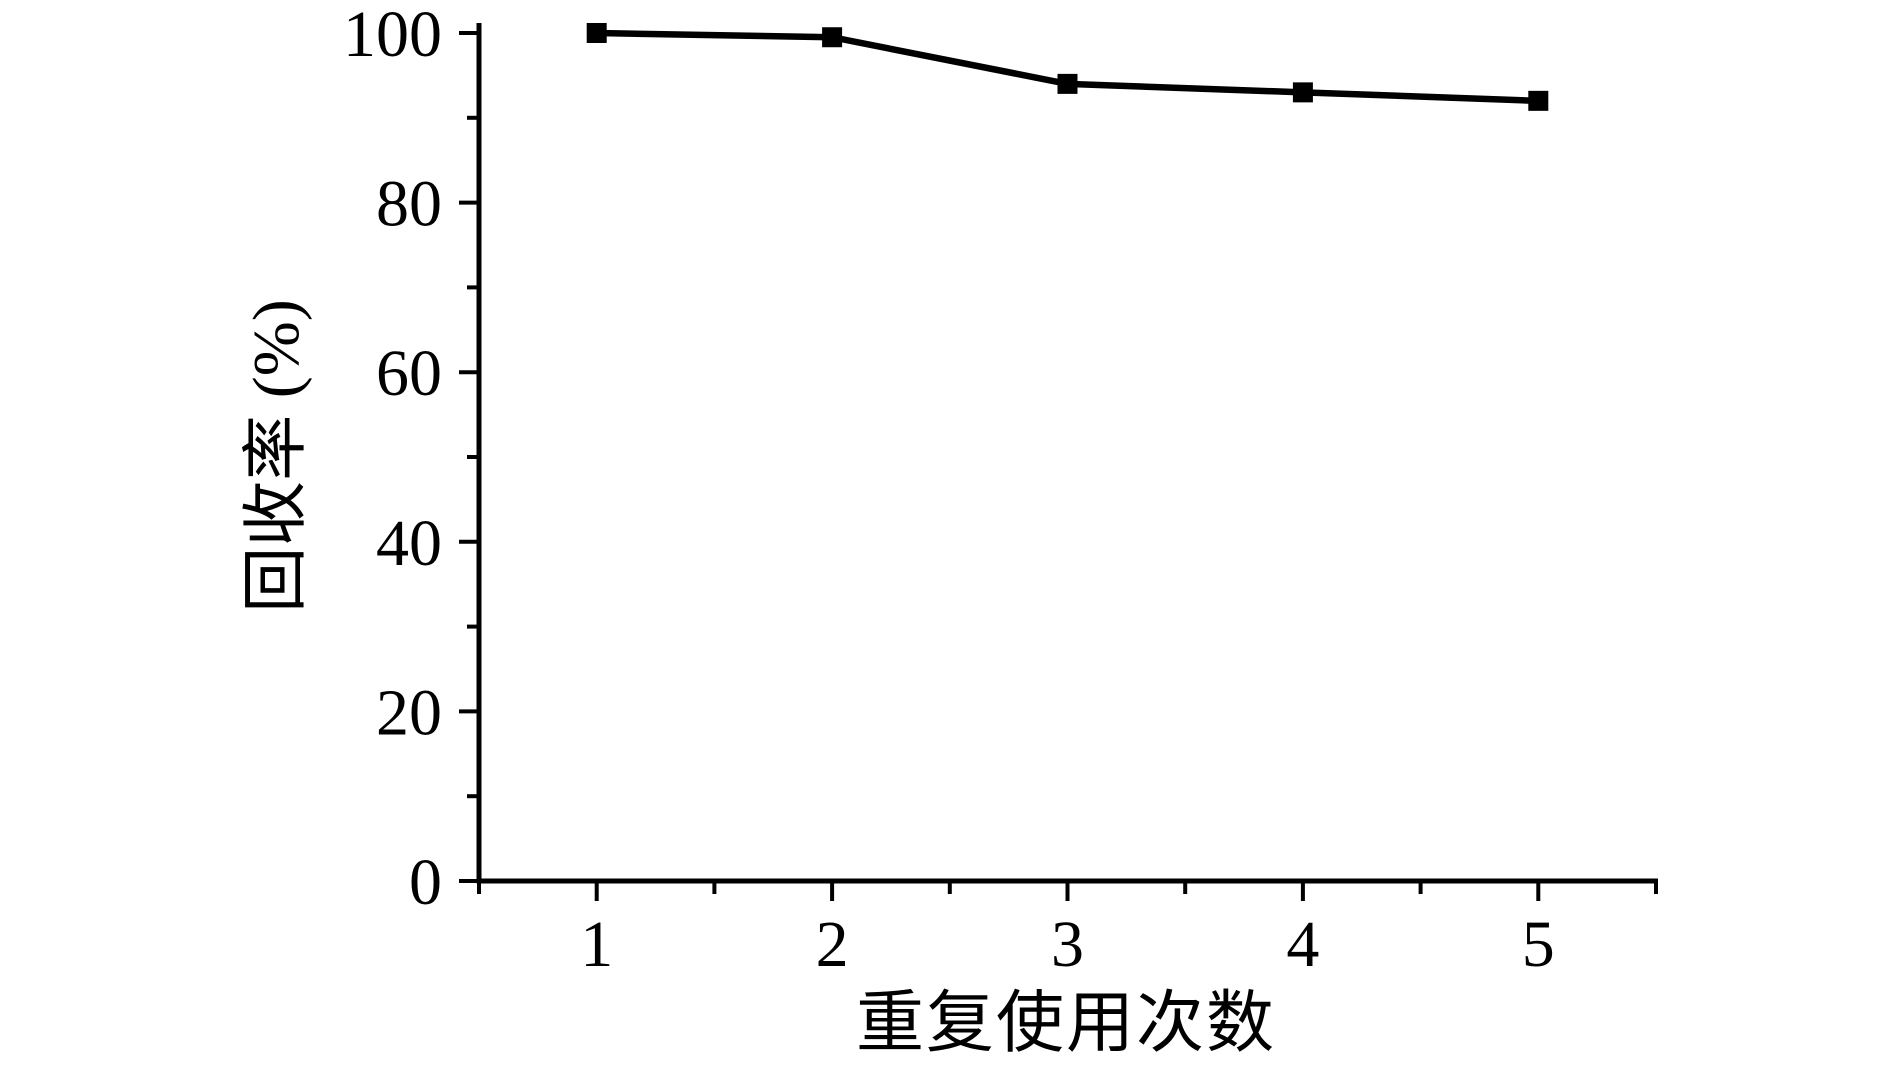 This screenshot has width=1890, height=1069. What do you see at coordinates (1067, 944) in the screenshot?
I see `x-tick-label: 3` at bounding box center [1067, 944].